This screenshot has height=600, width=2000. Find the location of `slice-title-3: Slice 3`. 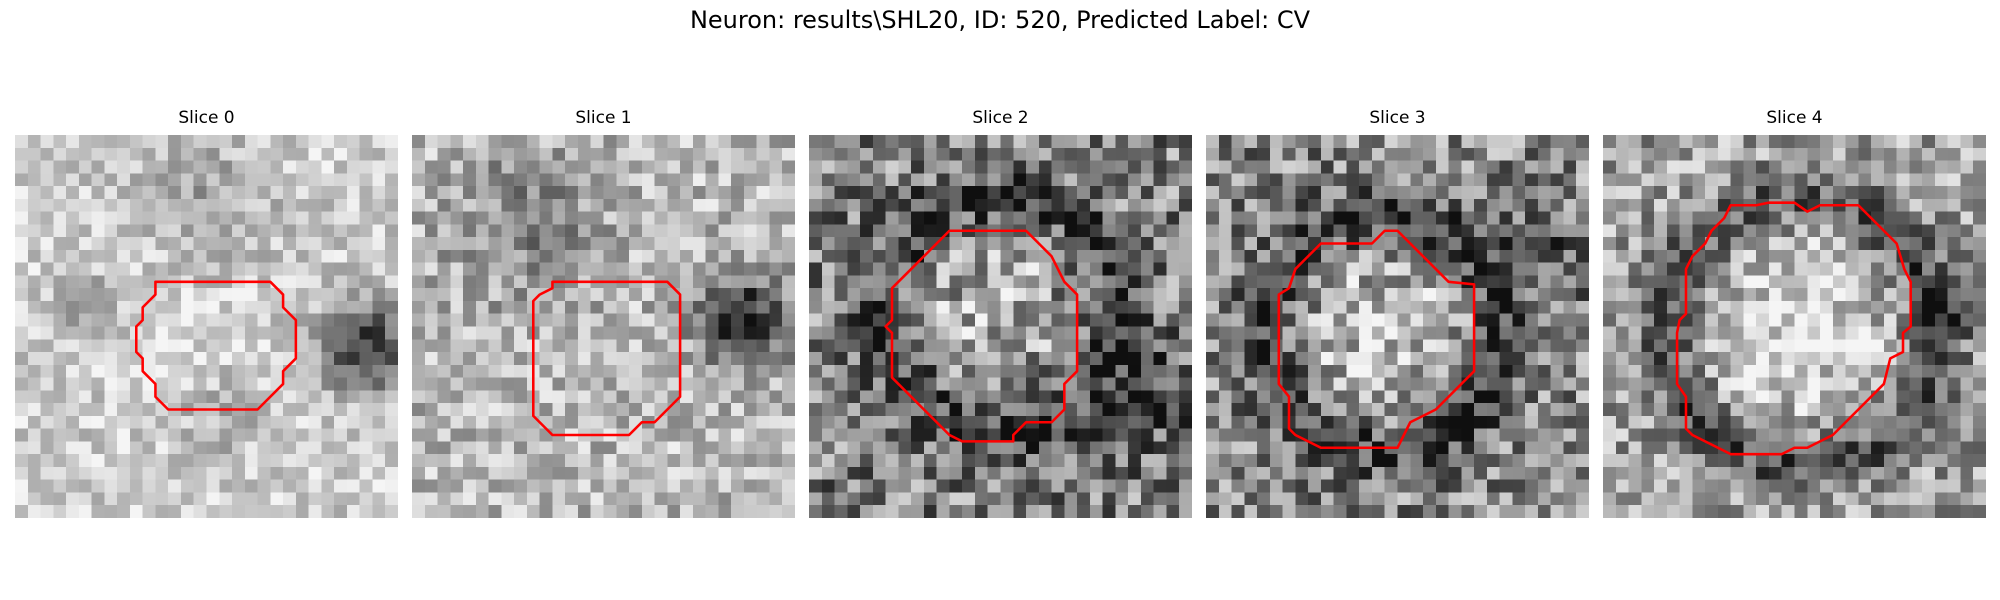

slice-title-3: Slice 3 is located at coordinates (1397, 118).